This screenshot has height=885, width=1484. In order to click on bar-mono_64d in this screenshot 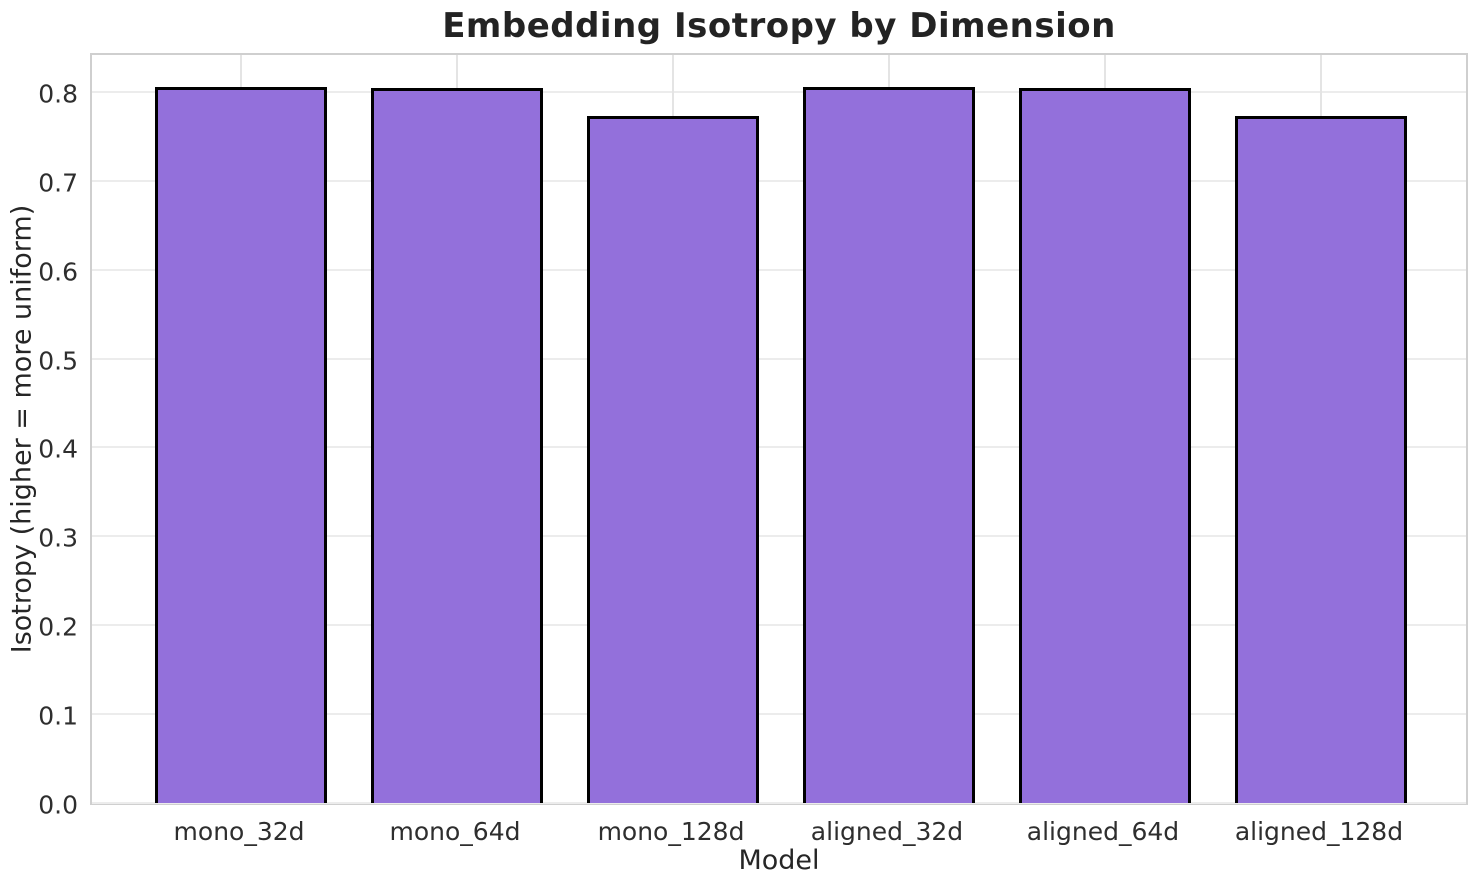, I will do `click(457, 445)`.